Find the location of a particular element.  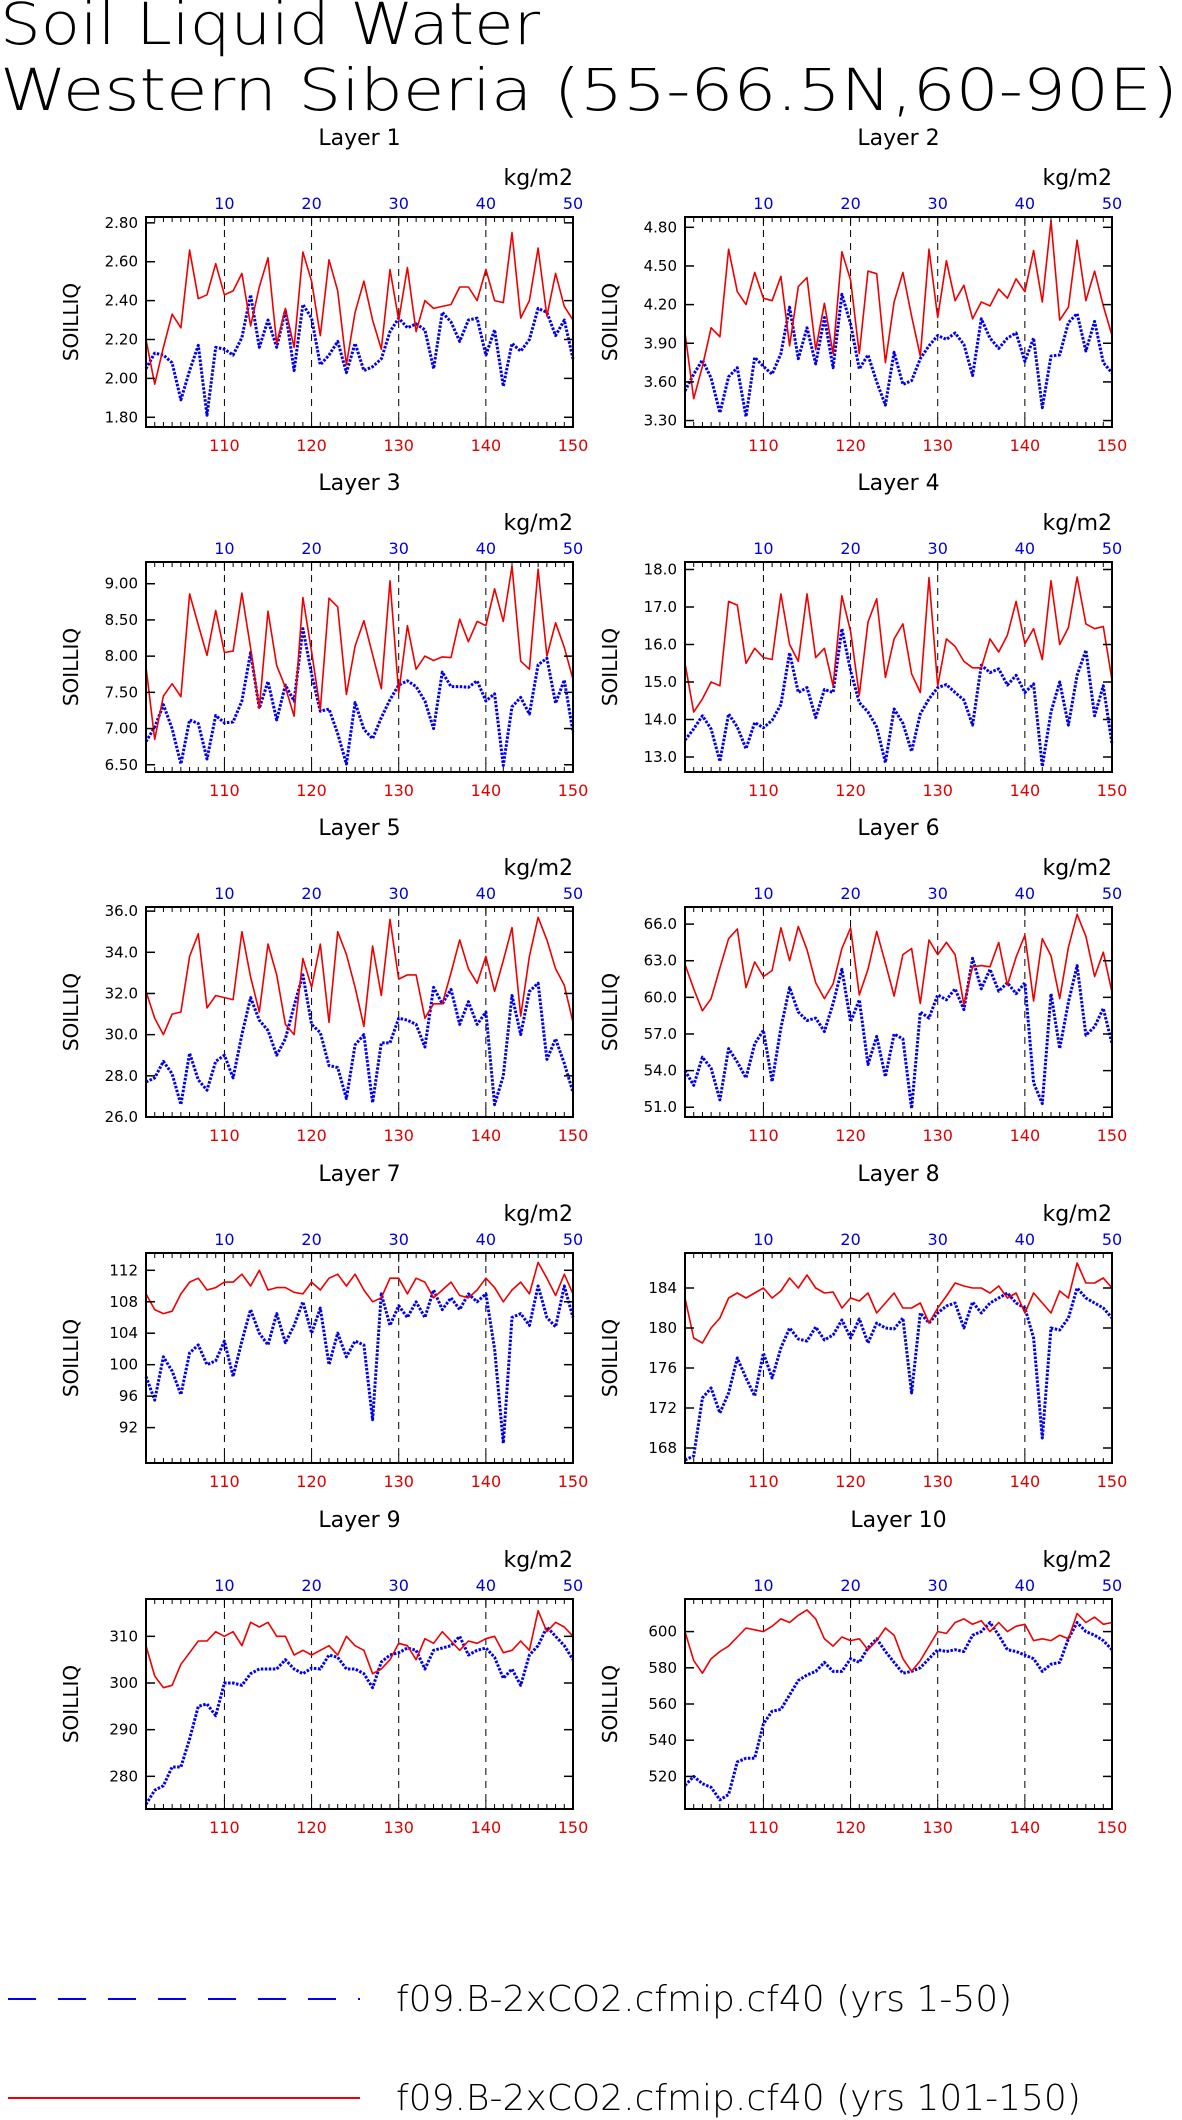

y-tick-label: 3.30 is located at coordinates (660, 421).